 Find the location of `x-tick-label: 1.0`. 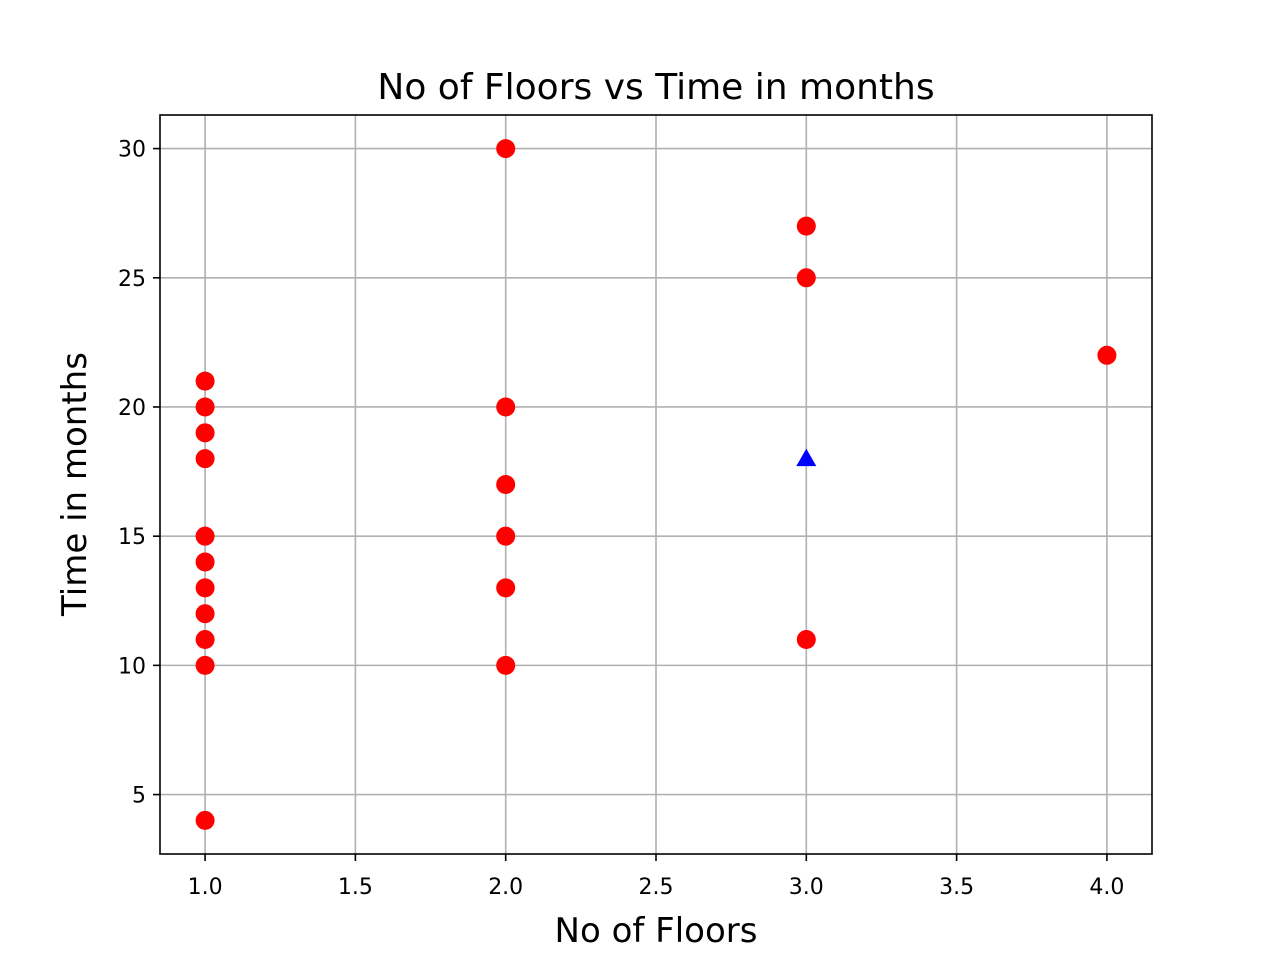

x-tick-label: 1.0 is located at coordinates (205, 887).